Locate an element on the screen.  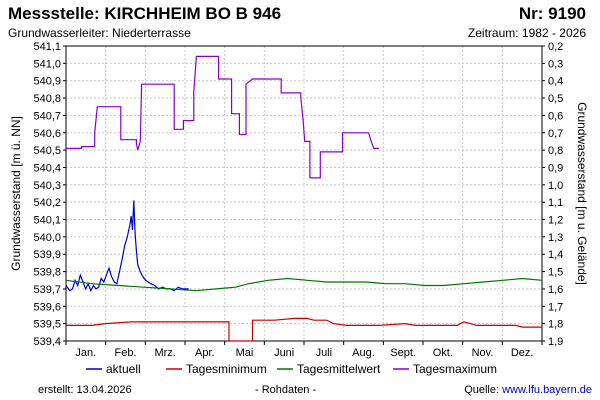
y-tick-label-right: 0,4 is located at coordinates (555, 82).